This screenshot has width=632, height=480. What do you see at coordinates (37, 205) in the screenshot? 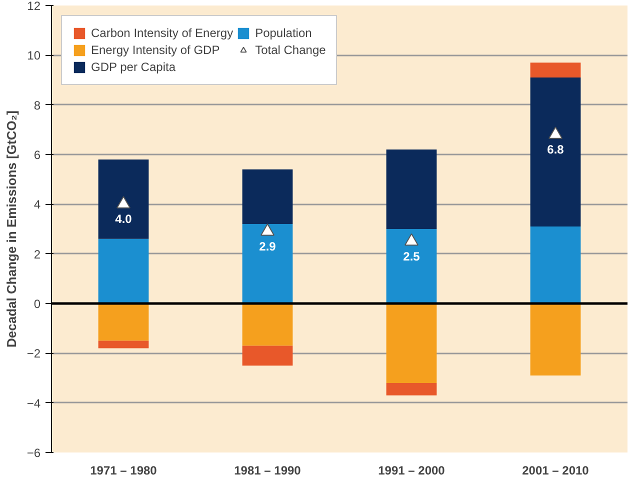
I see `y-tick-label: 4` at bounding box center [37, 205].